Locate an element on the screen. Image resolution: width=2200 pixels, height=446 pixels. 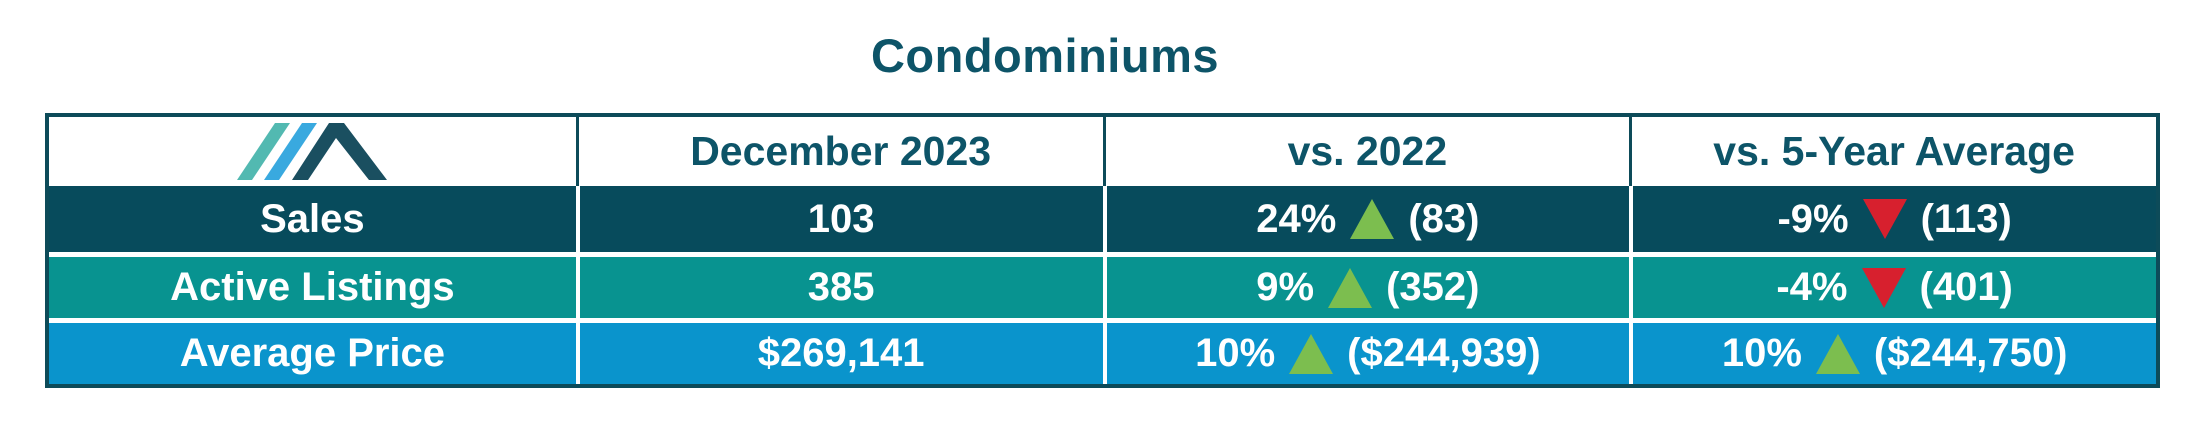
active-listings-vs-5yr-cell: -4% (401) is located at coordinates (1892, 287).